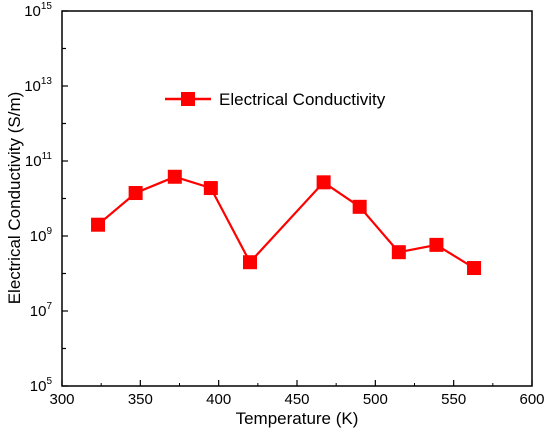 The image size is (550, 435). What do you see at coordinates (188, 99) in the screenshot?
I see `legend-marker` at bounding box center [188, 99].